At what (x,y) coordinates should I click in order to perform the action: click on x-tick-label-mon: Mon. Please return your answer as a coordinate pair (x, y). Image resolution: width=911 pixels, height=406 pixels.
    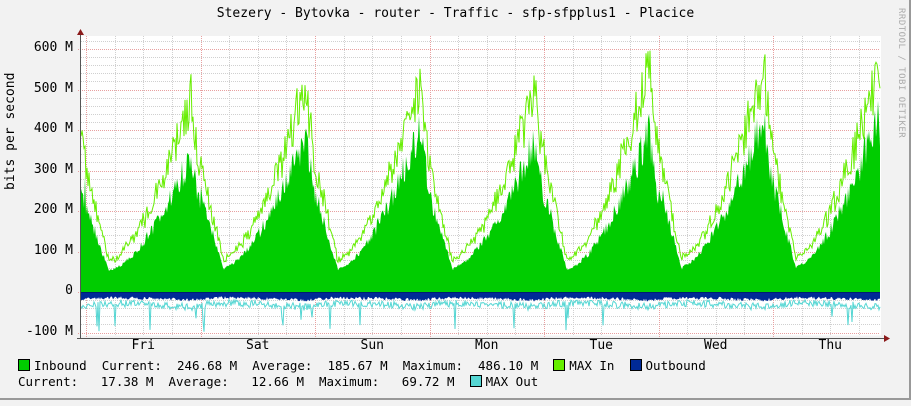
    Looking at the image, I should click on (487, 345).